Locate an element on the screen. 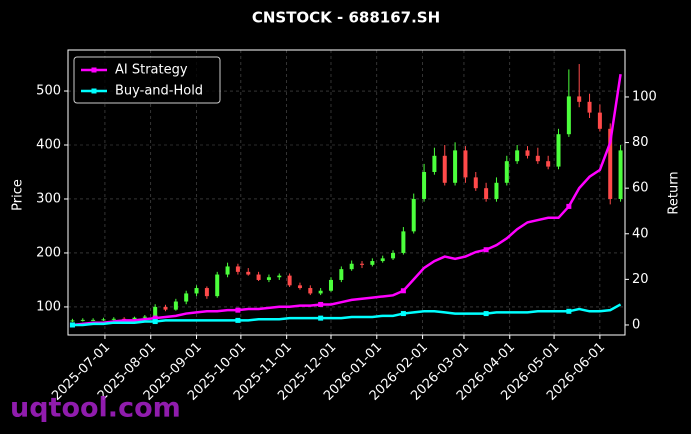 The width and height of the screenshot is (691, 434). y-tick-label: 500 is located at coordinates (48, 91).